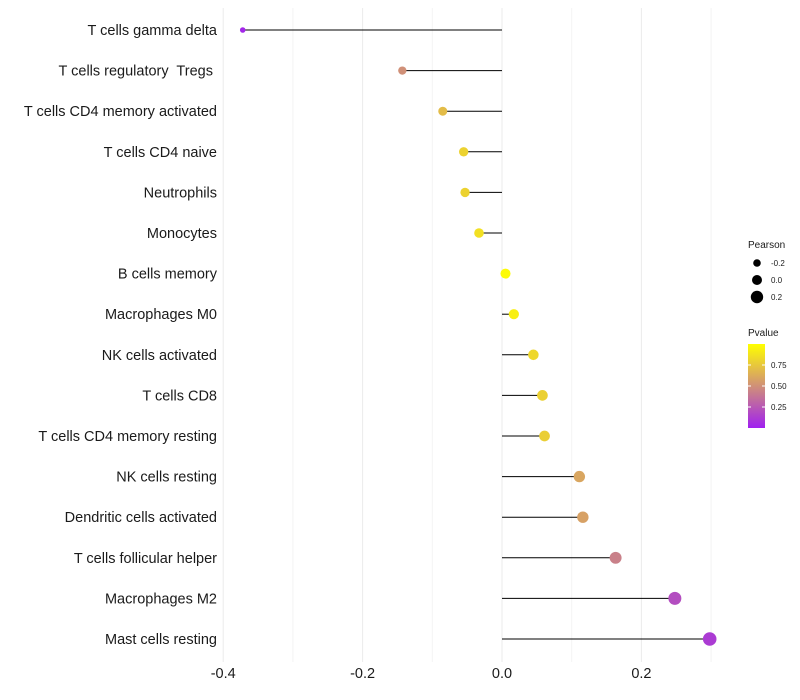  I want to click on size-legend-label-0: -0.2, so click(778, 263).